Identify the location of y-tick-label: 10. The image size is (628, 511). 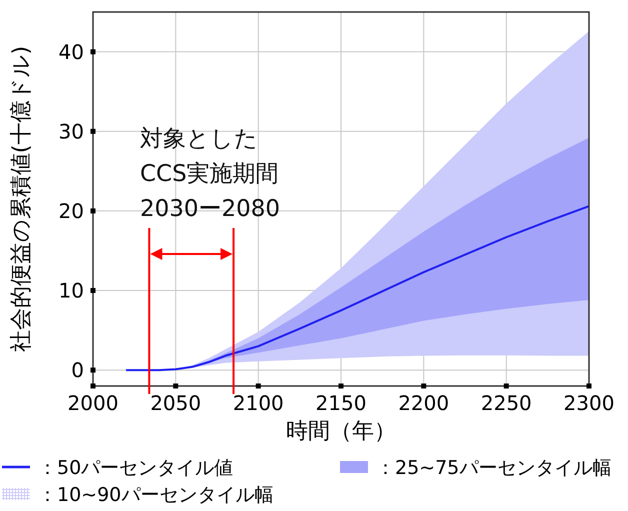
(71, 290).